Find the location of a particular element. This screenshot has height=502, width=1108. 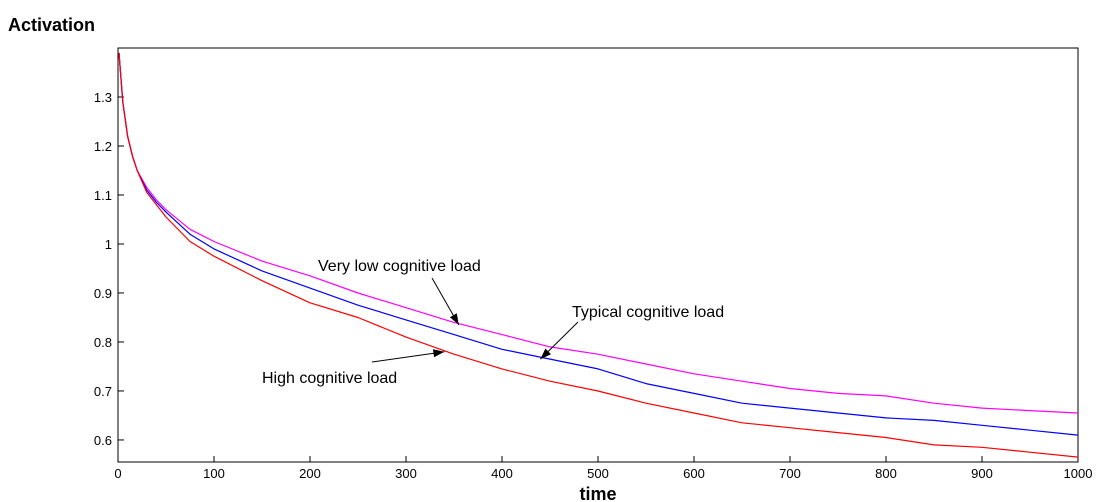

x-axis-title: time is located at coordinates (597, 493).